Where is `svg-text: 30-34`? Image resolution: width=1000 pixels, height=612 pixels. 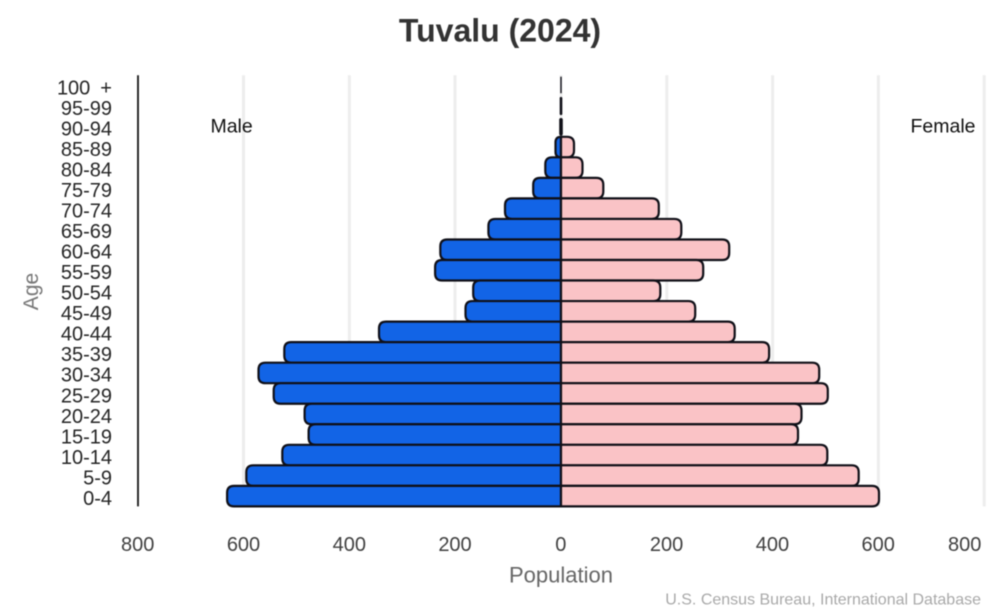 svg-text: 30-34 is located at coordinates (86, 376).